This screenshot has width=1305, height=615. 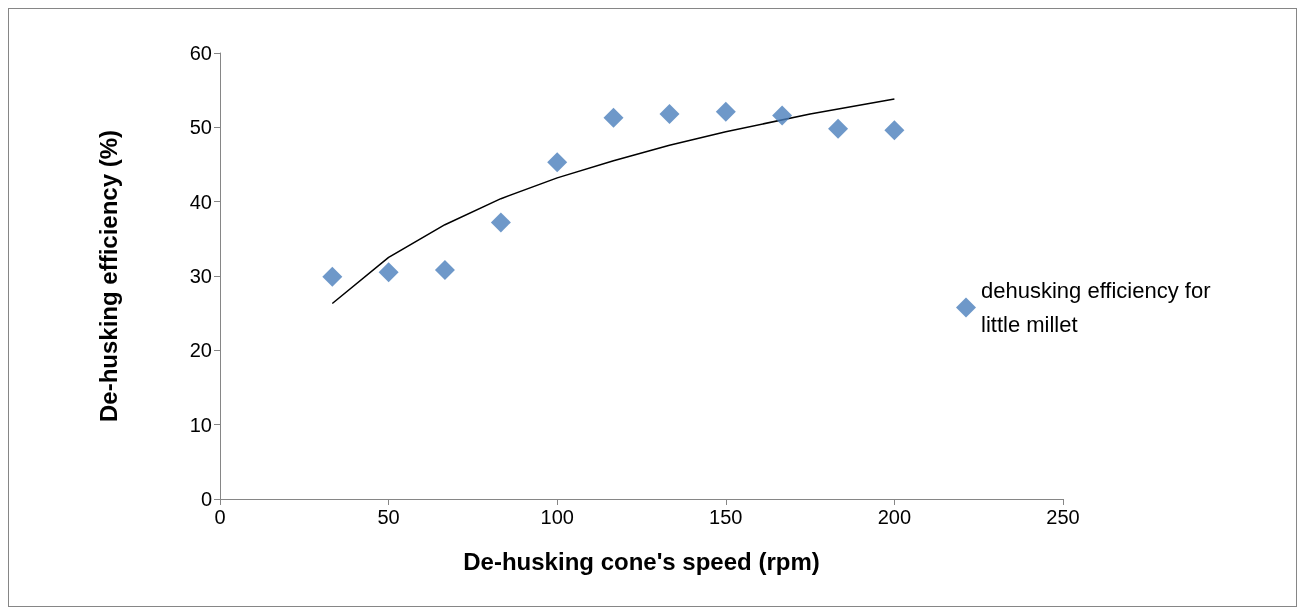 What do you see at coordinates (220, 517) in the screenshot?
I see `x-tick-label: 0` at bounding box center [220, 517].